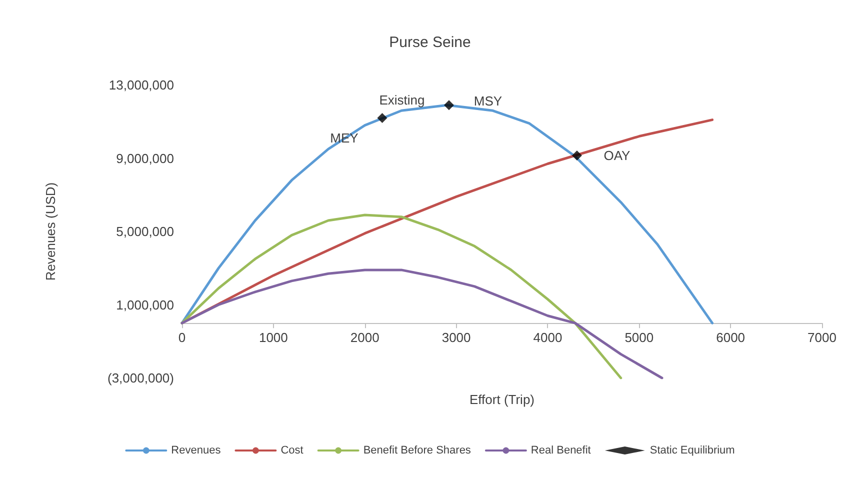 The image size is (860, 479). What do you see at coordinates (456, 338) in the screenshot?
I see `x-tick-label: 3000` at bounding box center [456, 338].